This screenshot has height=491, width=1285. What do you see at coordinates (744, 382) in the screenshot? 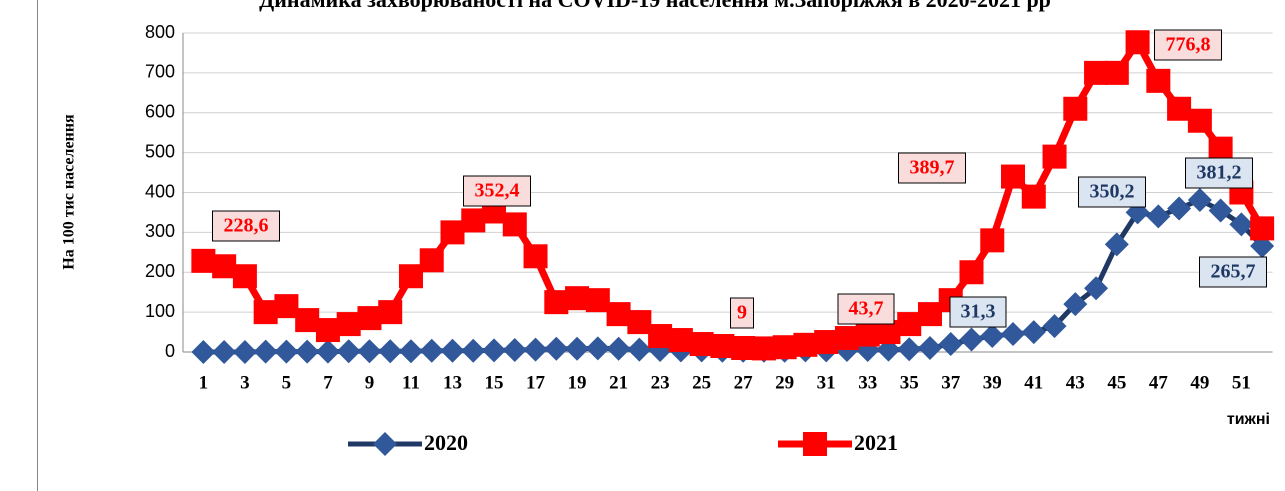
I see `x-tick-label: 27` at bounding box center [744, 382].